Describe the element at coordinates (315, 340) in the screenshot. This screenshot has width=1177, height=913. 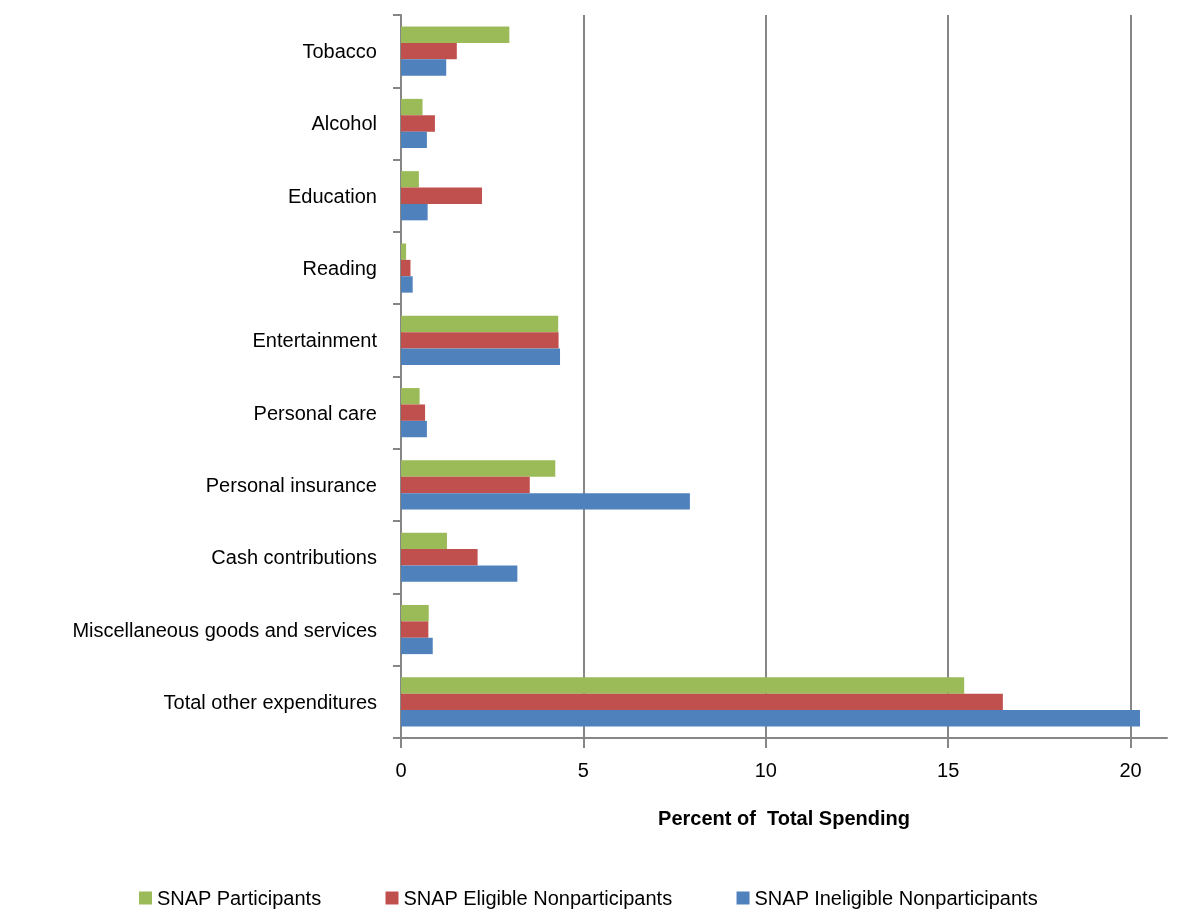
I see `y-tick-label: Entertainment` at that location.